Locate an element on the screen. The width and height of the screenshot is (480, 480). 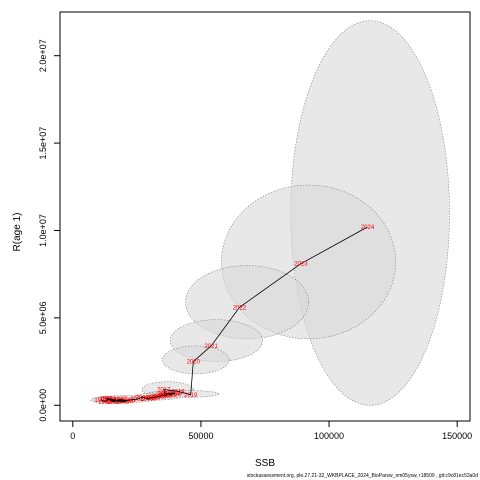
point-2009: 2009 is located at coordinates (160, 398).